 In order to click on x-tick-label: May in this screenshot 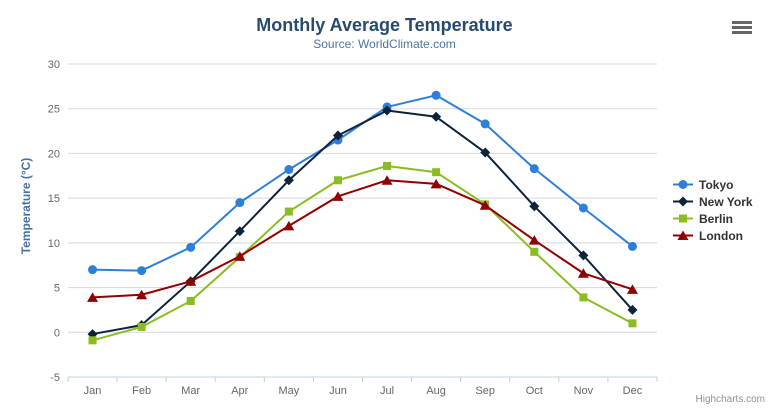, I will do `click(288, 391)`.